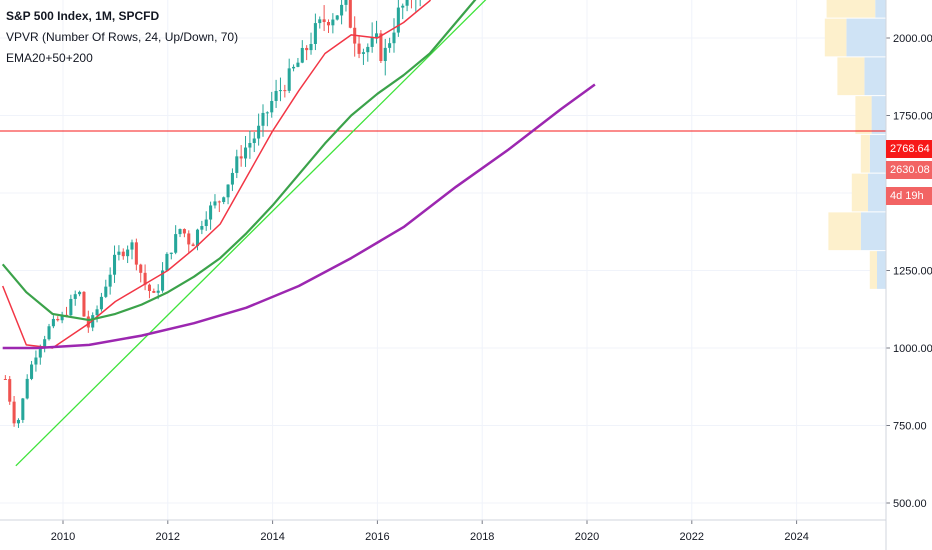 The height and width of the screenshot is (550, 932). I want to click on y-tick-label: 1250.00, so click(912, 272).